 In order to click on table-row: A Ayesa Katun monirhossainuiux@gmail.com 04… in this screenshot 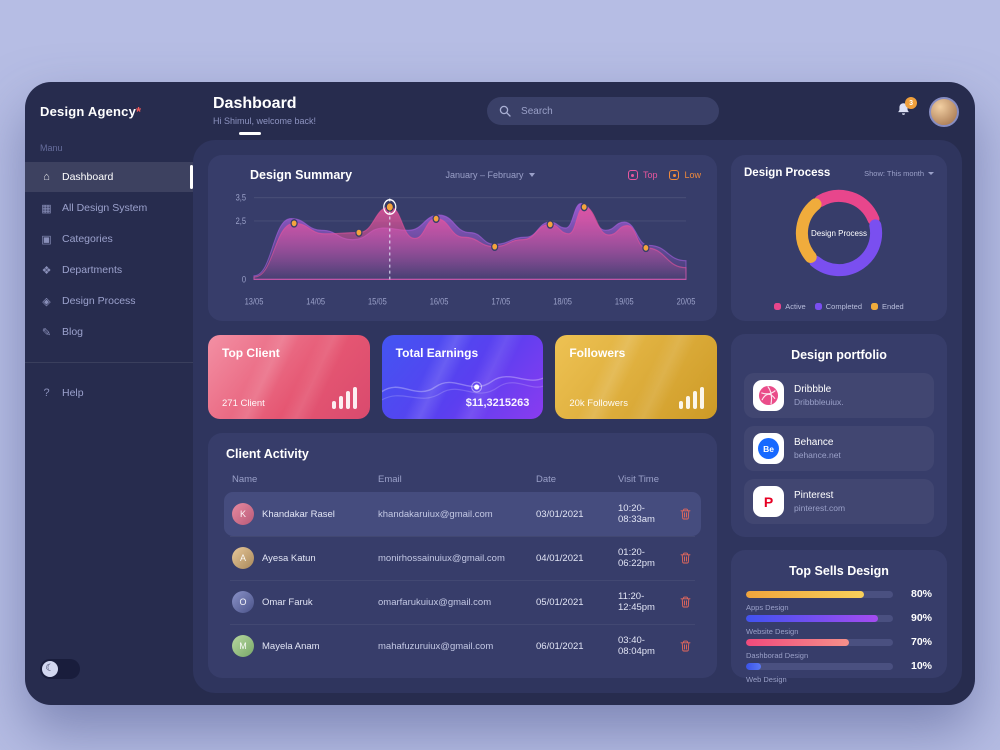, I will do `click(462, 558)`.